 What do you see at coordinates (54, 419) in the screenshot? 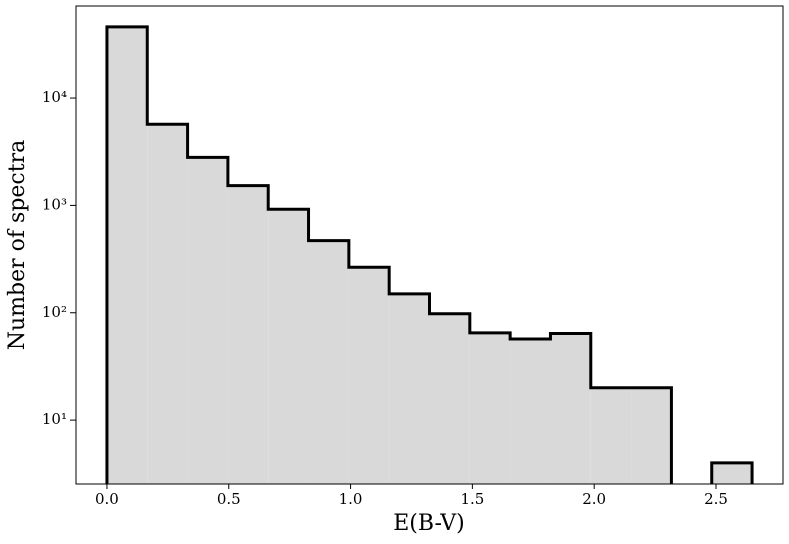
I see `y-tick-label: 10¹` at bounding box center [54, 419].